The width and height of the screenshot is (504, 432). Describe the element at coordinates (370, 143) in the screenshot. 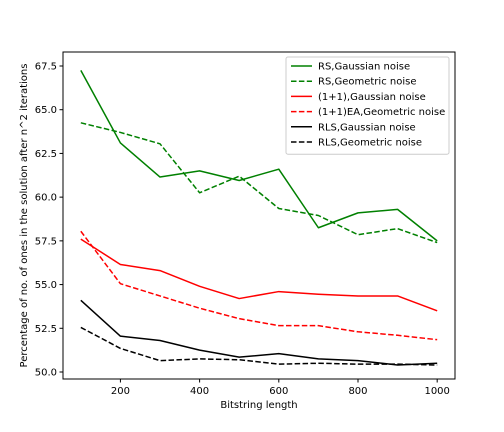

I see `legend-label-5: RLS,Geometric noise` at that location.